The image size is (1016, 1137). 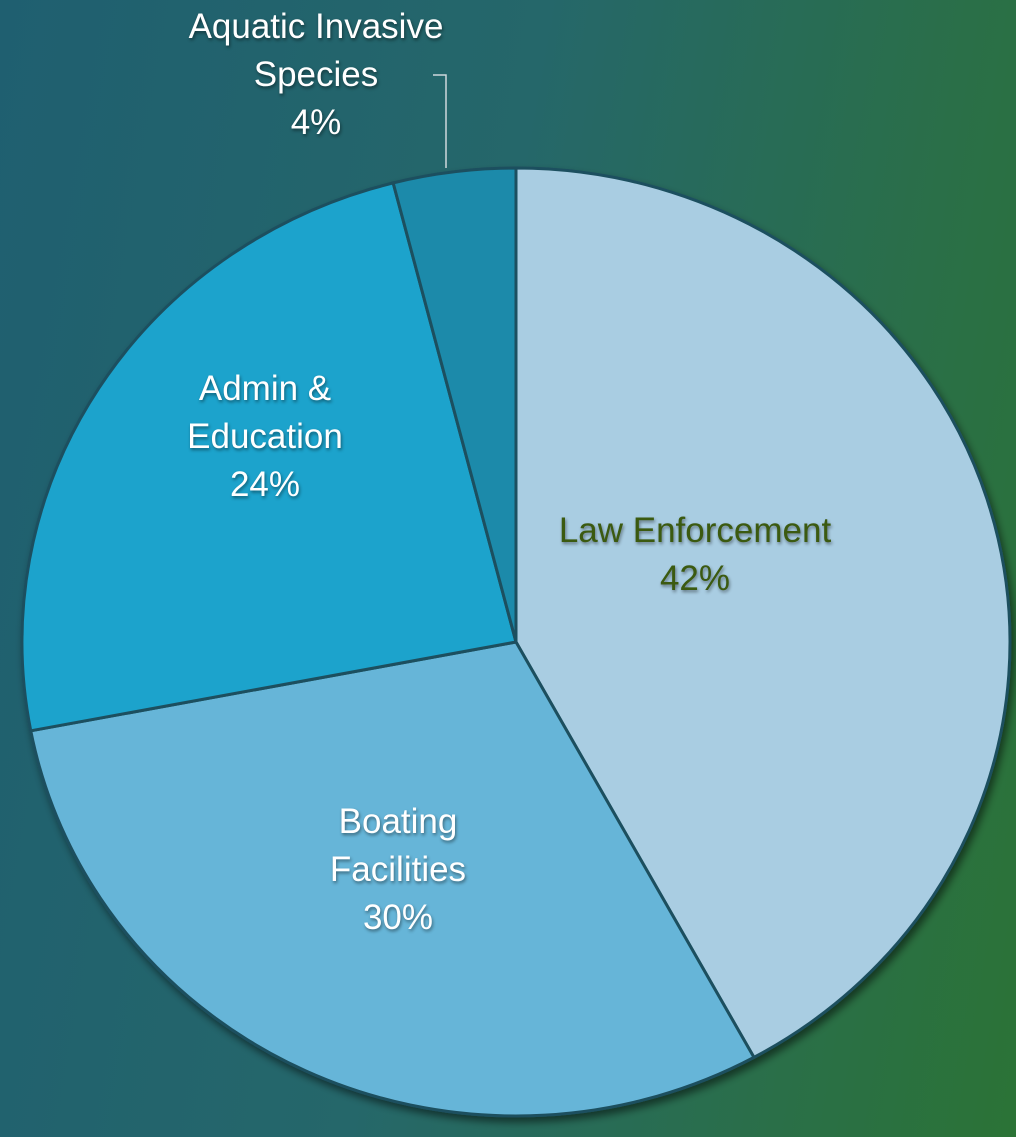 I want to click on value-label: 42%, so click(x=695, y=578).